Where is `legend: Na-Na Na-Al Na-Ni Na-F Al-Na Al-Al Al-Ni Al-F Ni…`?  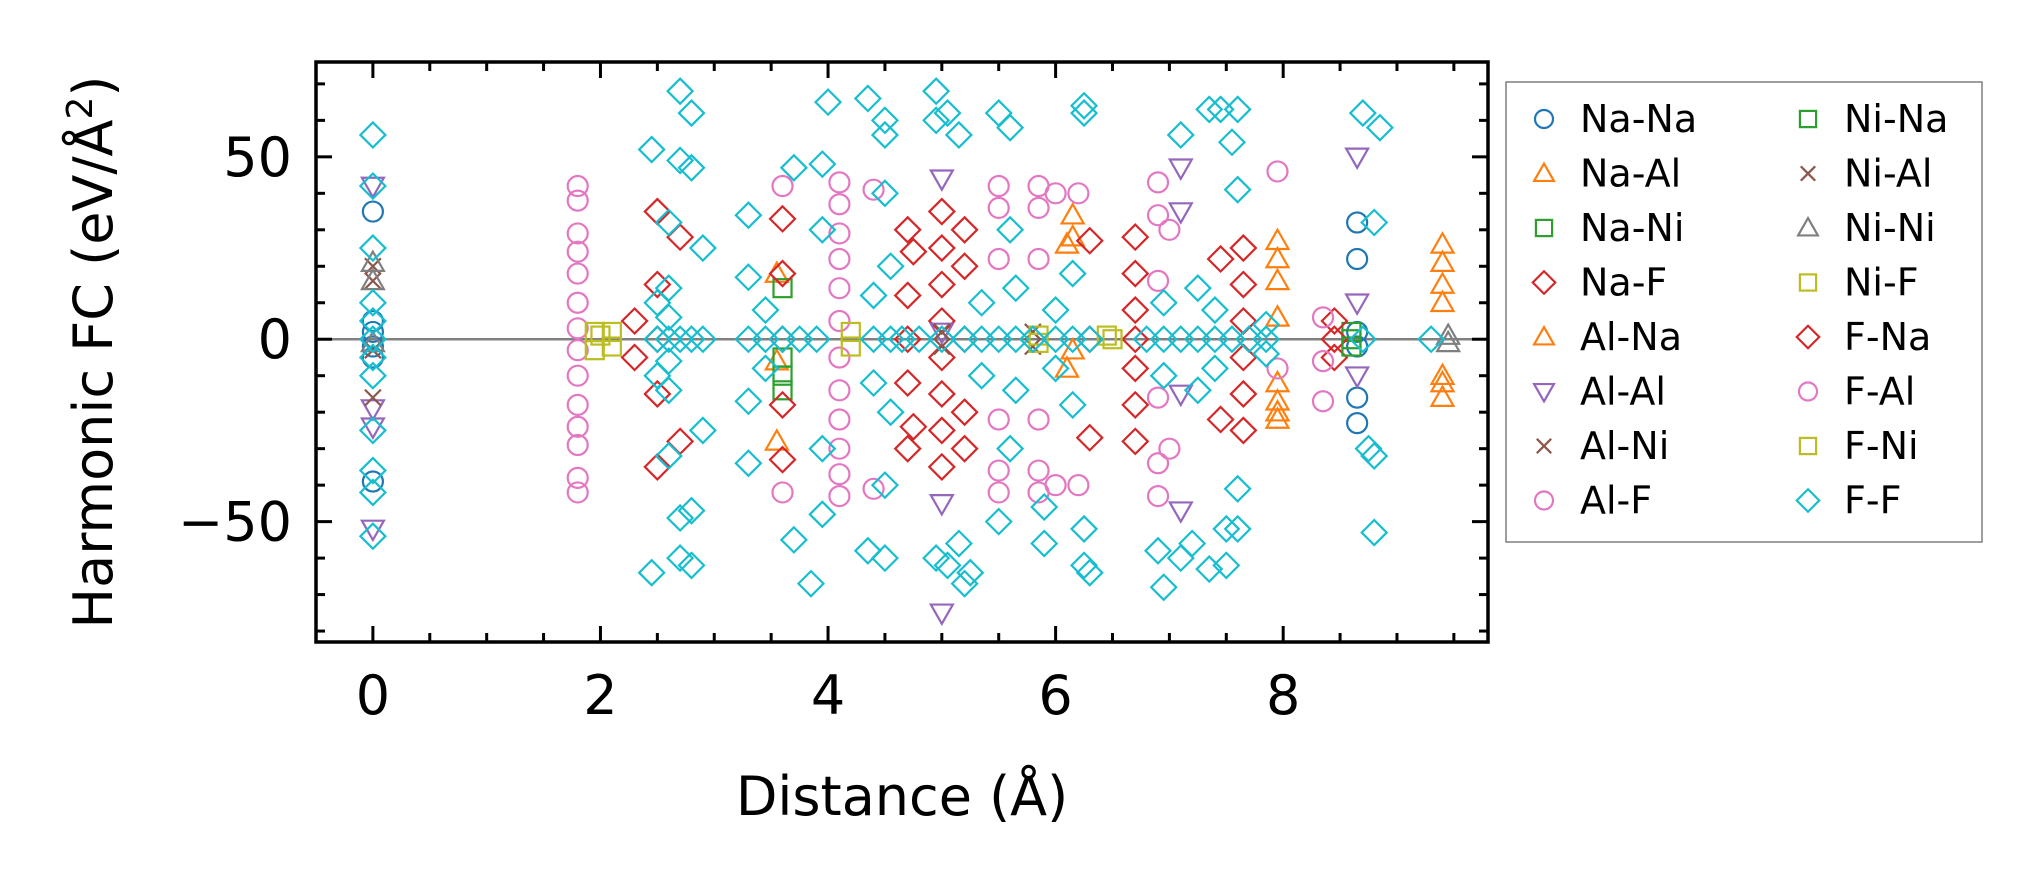
legend: Na-Na Na-Al Na-Ni Na-F Al-Na Al-Al Al-Ni Al-F Ni… is located at coordinates (1744, 312).